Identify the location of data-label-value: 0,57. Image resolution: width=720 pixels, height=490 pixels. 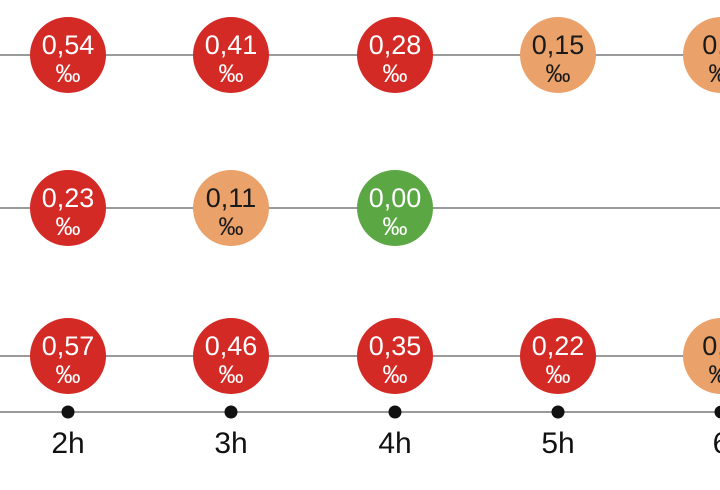
(68, 346).